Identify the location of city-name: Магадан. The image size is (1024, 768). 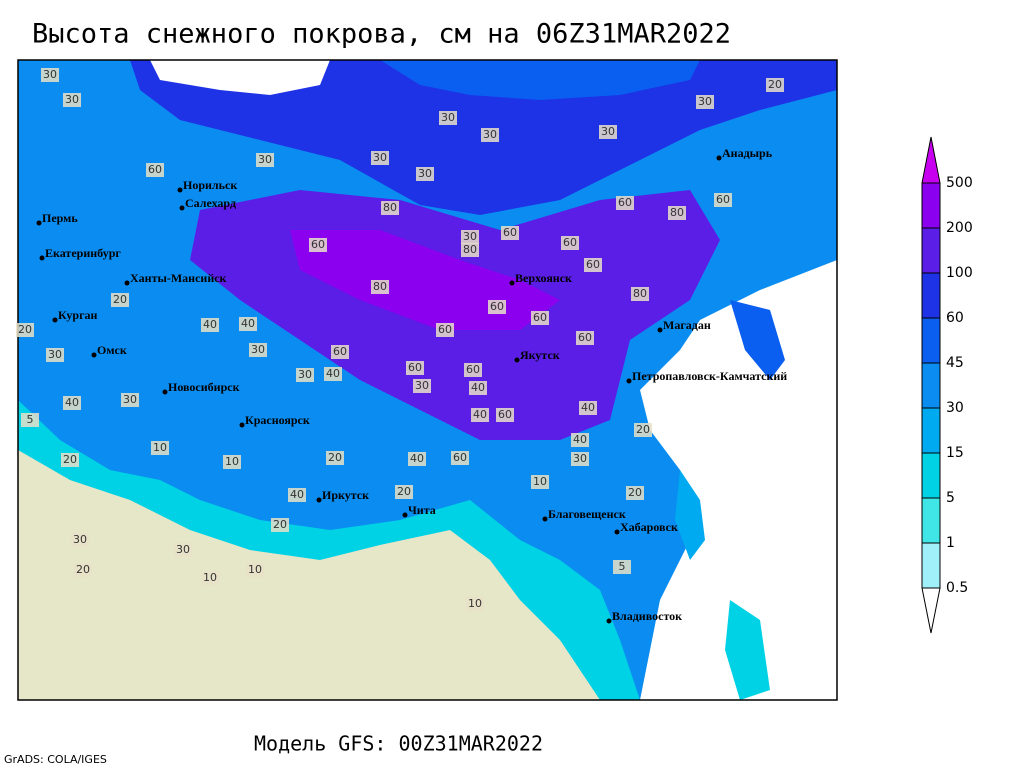
(687, 325).